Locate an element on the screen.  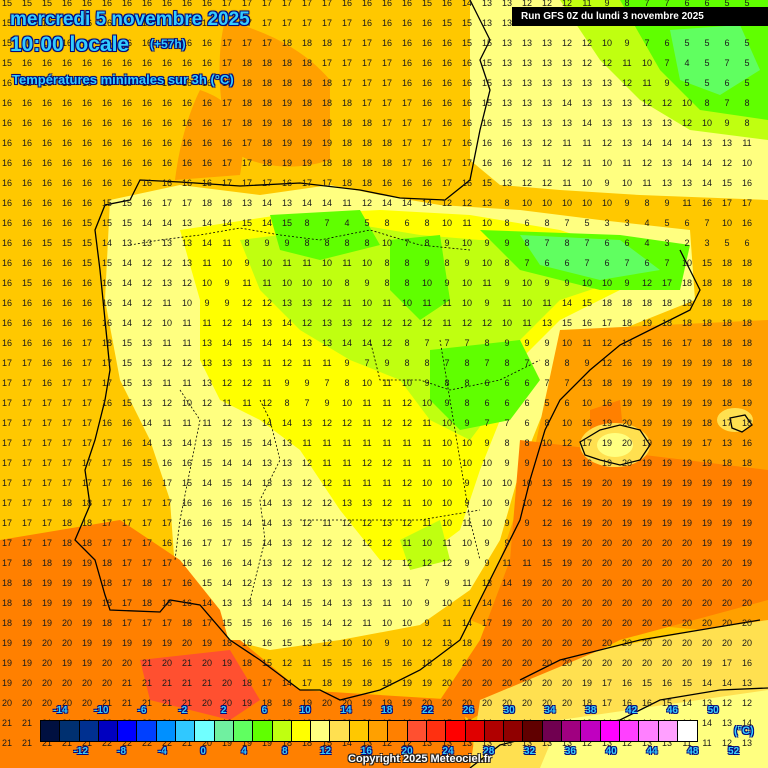
legend-label-bottom: 52 is located at coordinates (734, 751).